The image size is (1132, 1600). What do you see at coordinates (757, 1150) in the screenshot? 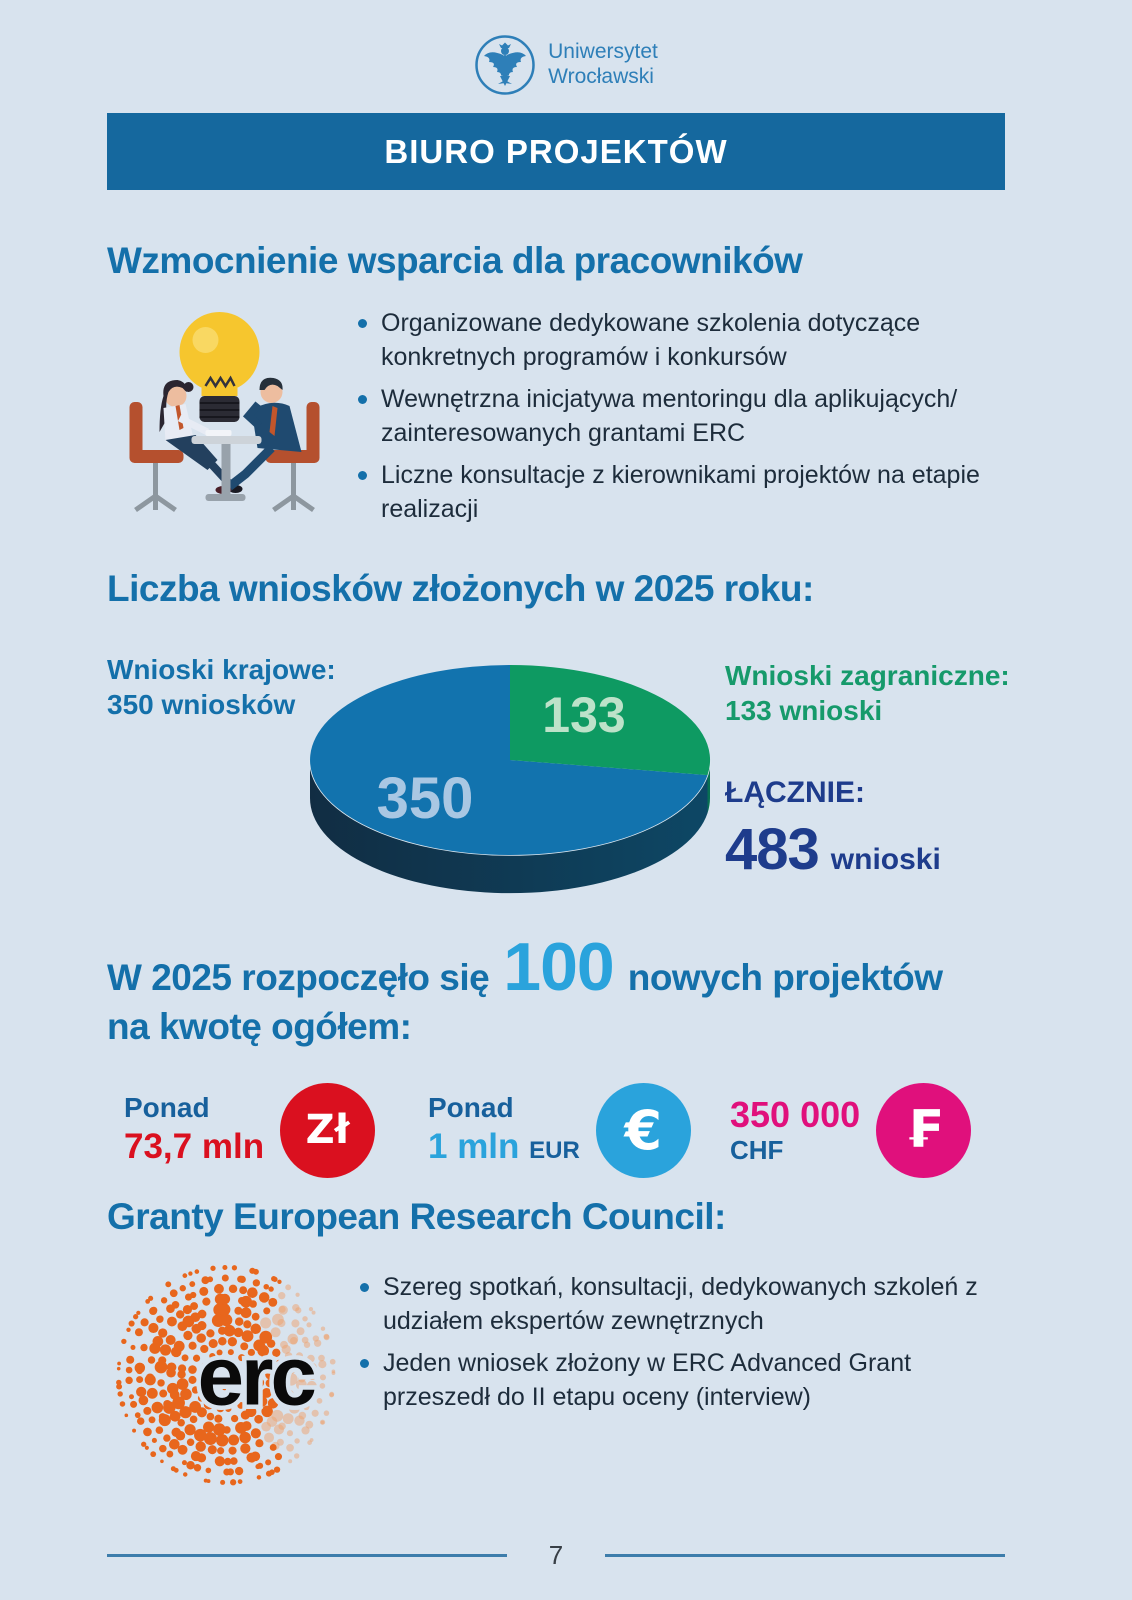
I see `chf-unit: CHF` at bounding box center [757, 1150].